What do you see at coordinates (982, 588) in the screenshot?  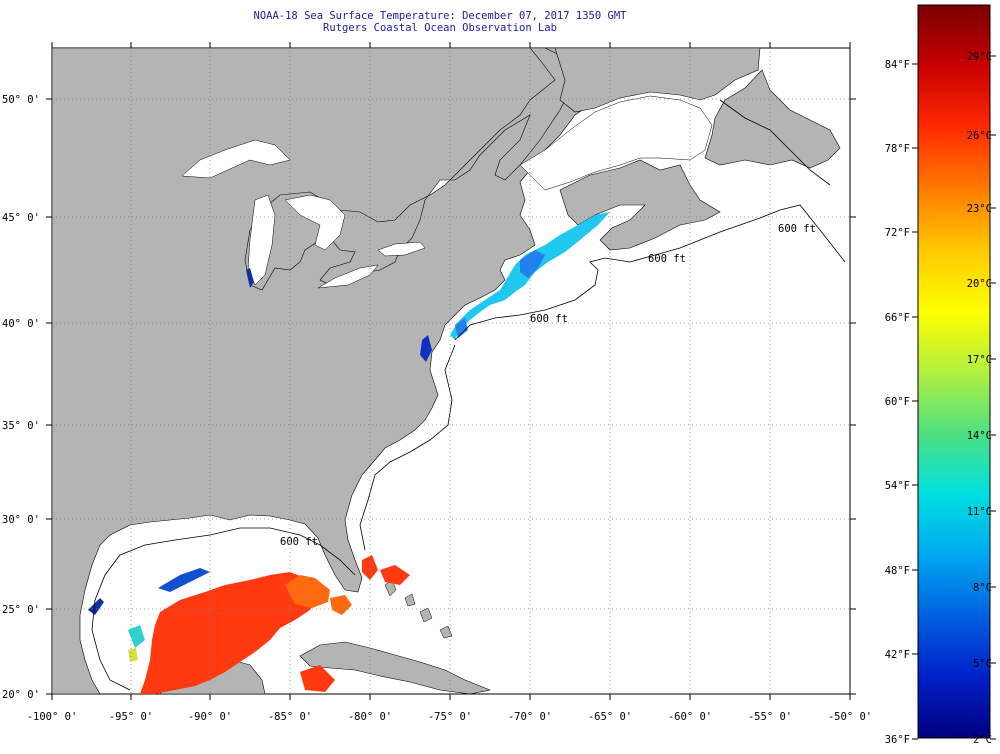 I see `colorbar-c-label: 8°C` at bounding box center [982, 588].